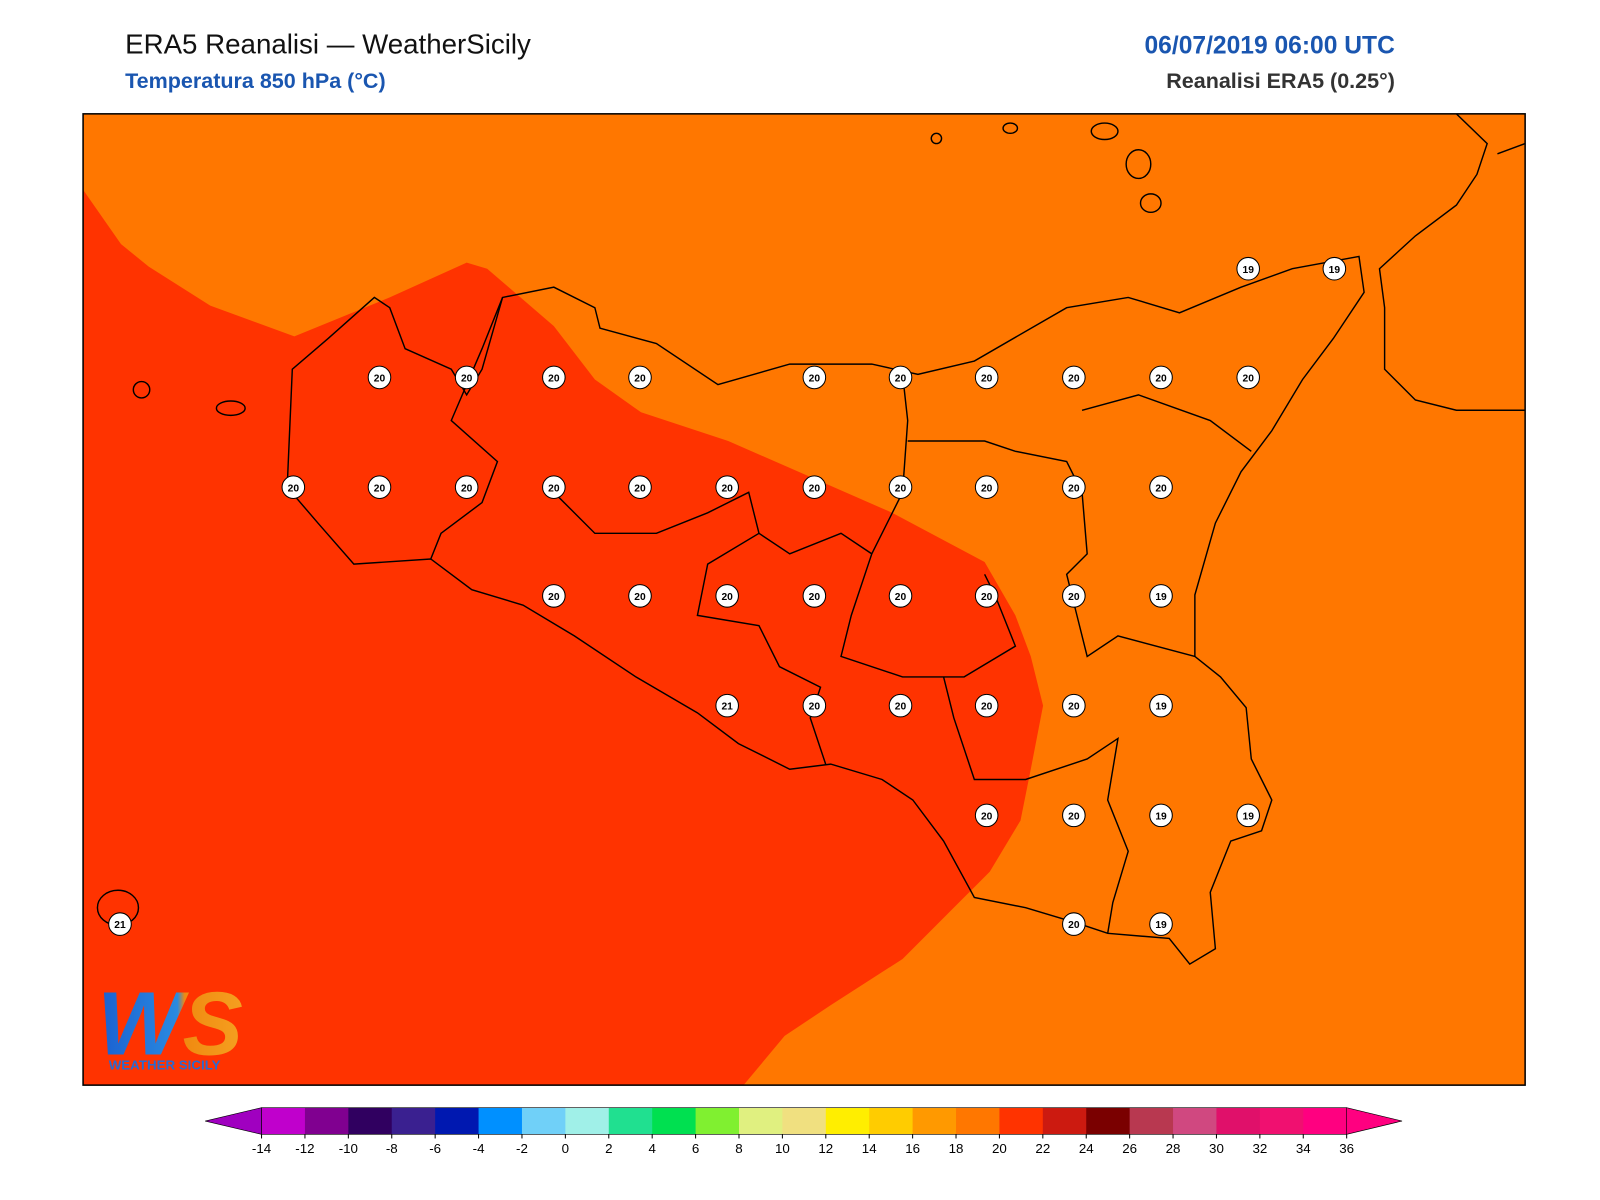 The height and width of the screenshot is (1200, 1600). Describe the element at coordinates (1042, 1148) in the screenshot. I see `colorbar-tick-label: 22` at that location.